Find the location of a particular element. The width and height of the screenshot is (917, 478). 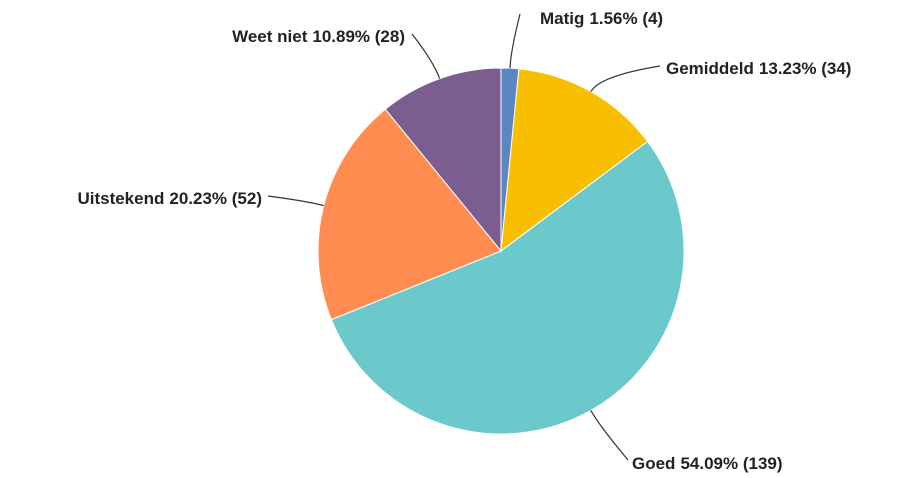

label-category: Matig is located at coordinates (562, 18).